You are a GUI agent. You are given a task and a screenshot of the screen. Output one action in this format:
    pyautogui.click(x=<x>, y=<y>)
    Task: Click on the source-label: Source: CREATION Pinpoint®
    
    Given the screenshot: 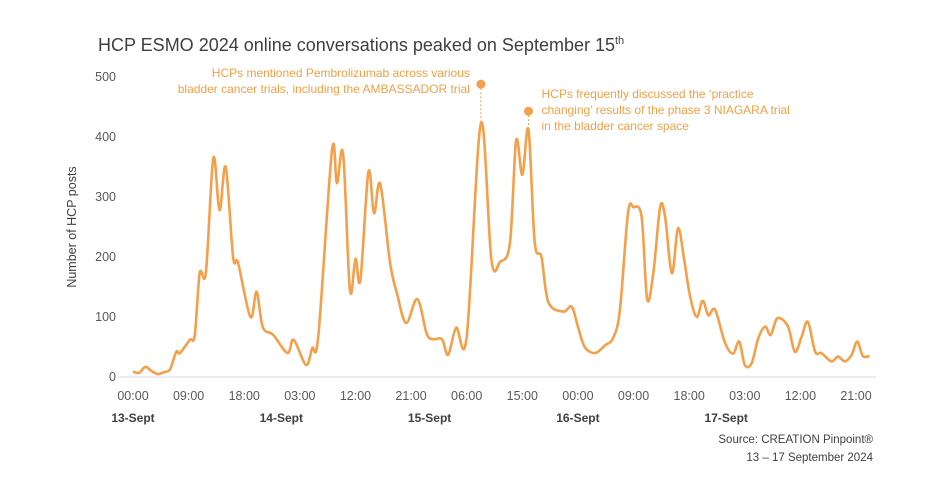 What is the action you would take?
    pyautogui.click(x=795, y=440)
    